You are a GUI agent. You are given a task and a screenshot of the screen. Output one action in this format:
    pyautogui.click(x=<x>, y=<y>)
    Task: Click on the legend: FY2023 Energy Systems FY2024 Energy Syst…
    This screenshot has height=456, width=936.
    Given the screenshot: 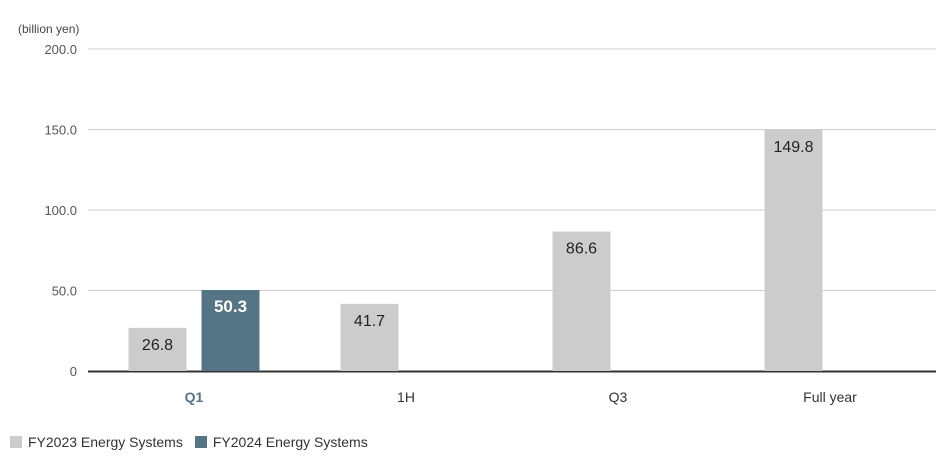 What is the action you would take?
    pyautogui.click(x=195, y=442)
    